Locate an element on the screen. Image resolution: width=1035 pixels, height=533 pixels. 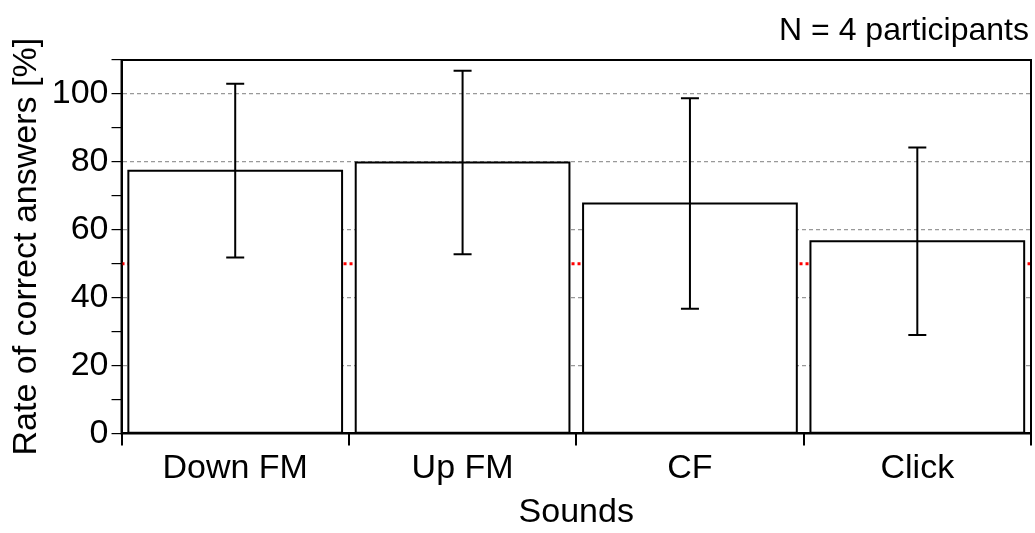
x-tick-label: Click is located at coordinates (918, 466).